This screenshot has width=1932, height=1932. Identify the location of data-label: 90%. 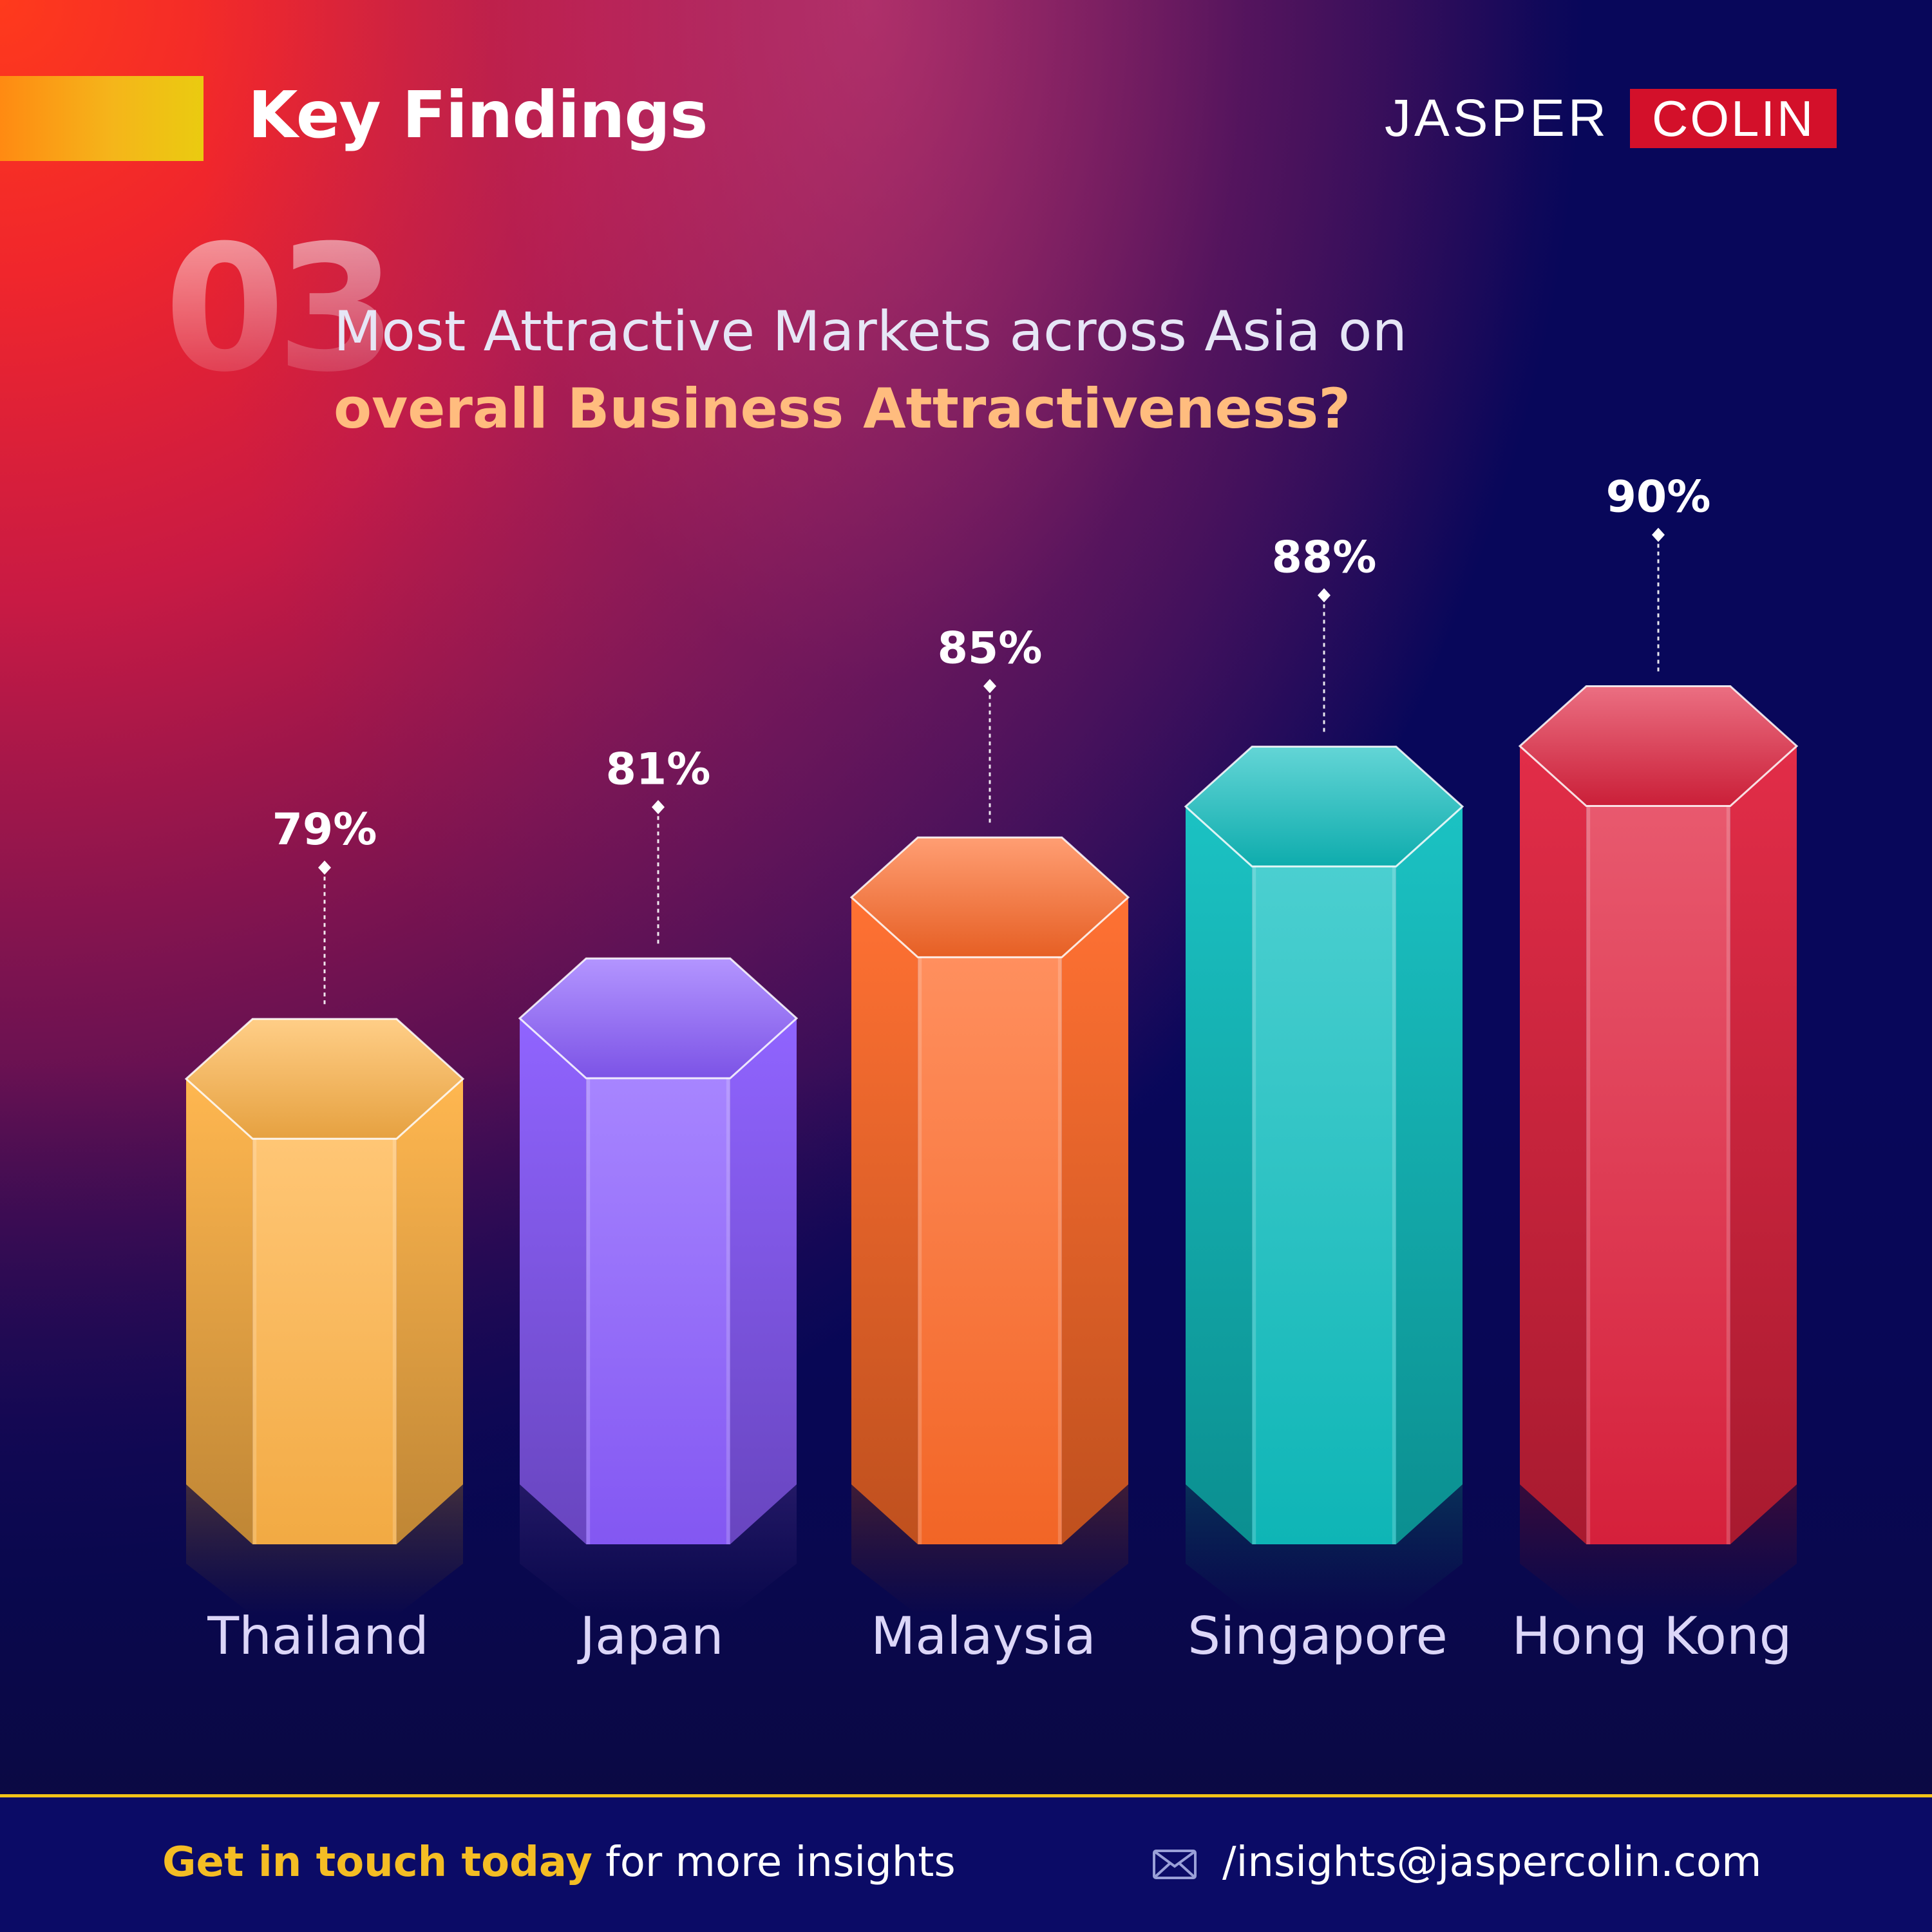
(1659, 496).